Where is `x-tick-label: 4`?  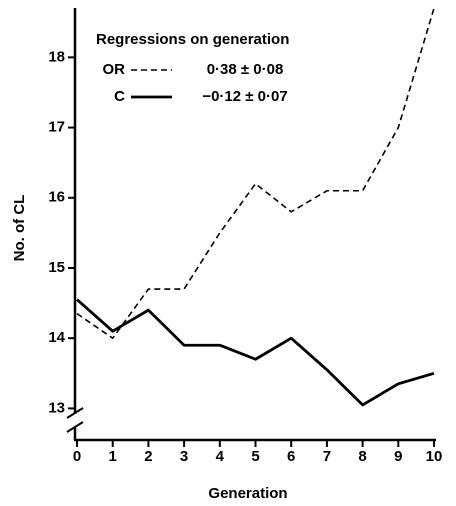 x-tick-label: 4 is located at coordinates (220, 456).